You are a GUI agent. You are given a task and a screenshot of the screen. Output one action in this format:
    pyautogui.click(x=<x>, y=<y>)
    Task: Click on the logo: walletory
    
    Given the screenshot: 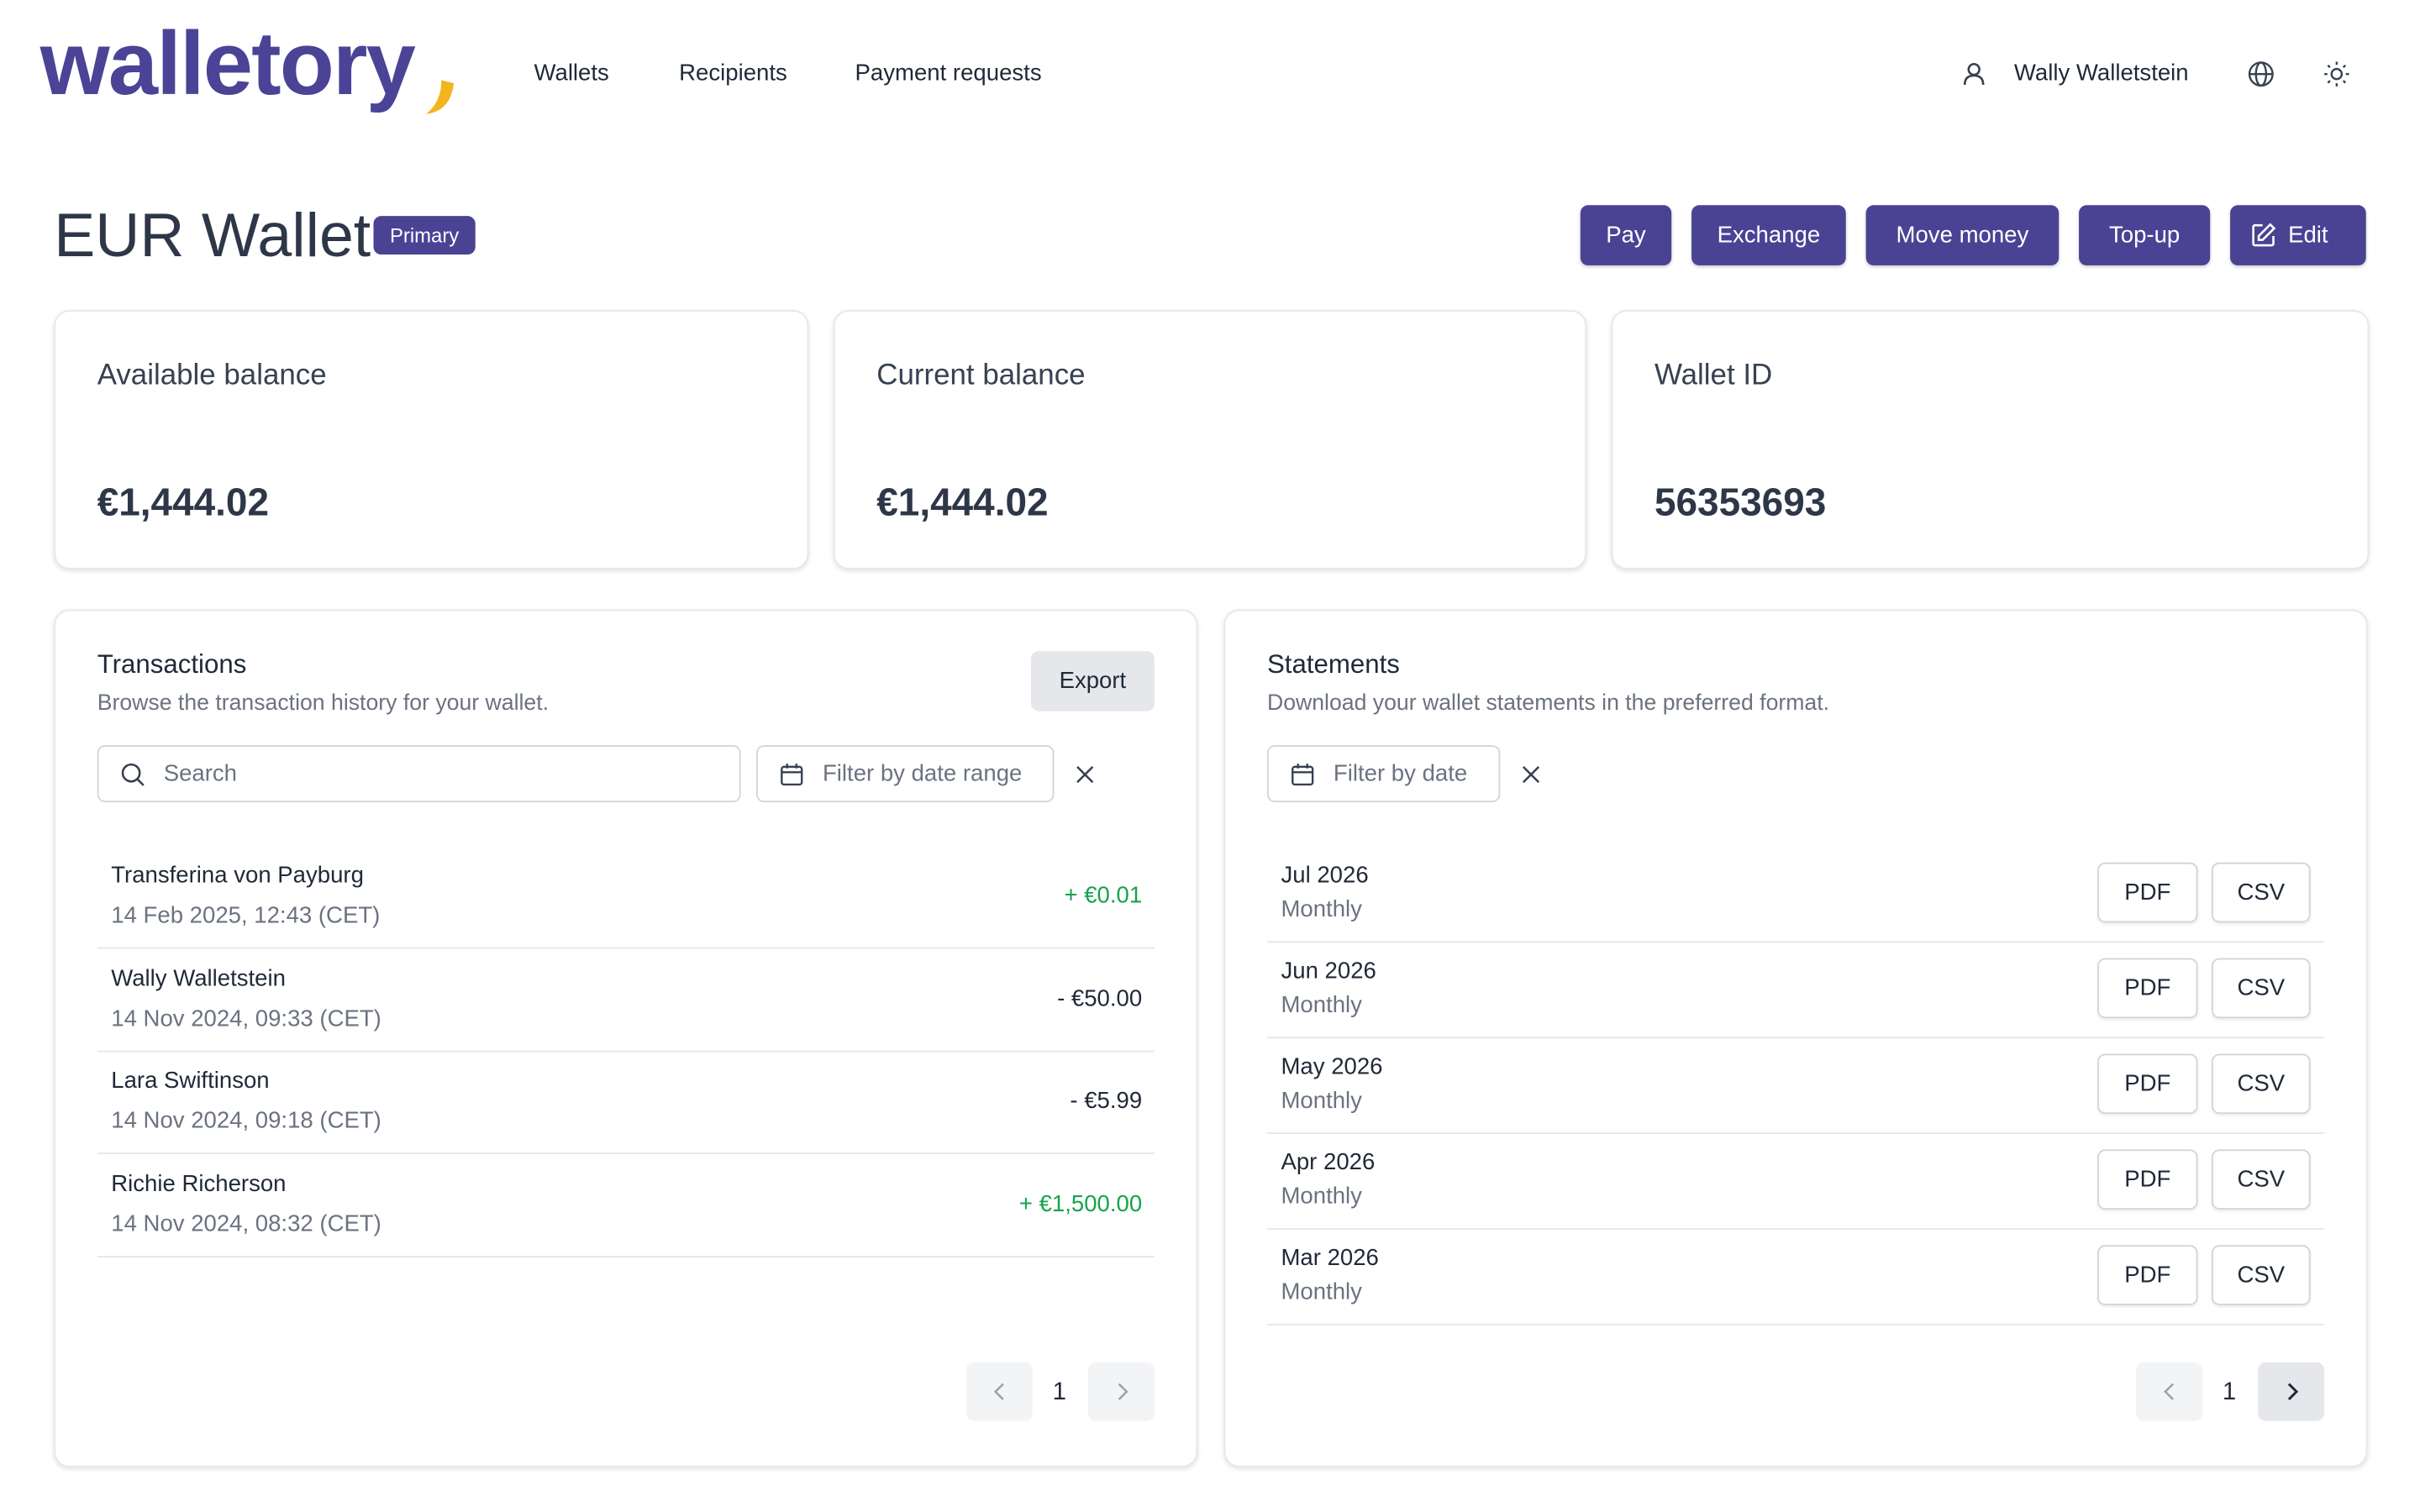 What is the action you would take?
    pyautogui.click(x=227, y=64)
    